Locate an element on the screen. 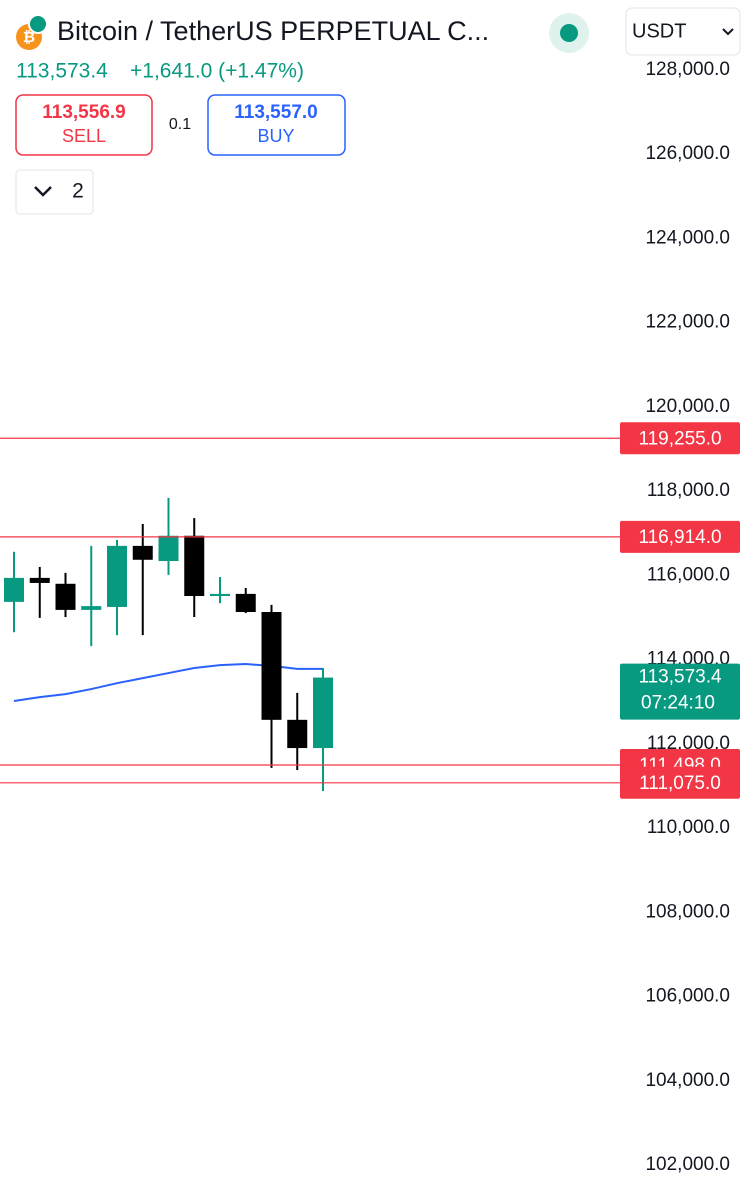  y-tick-label: 110,000.0 is located at coordinates (688, 827).